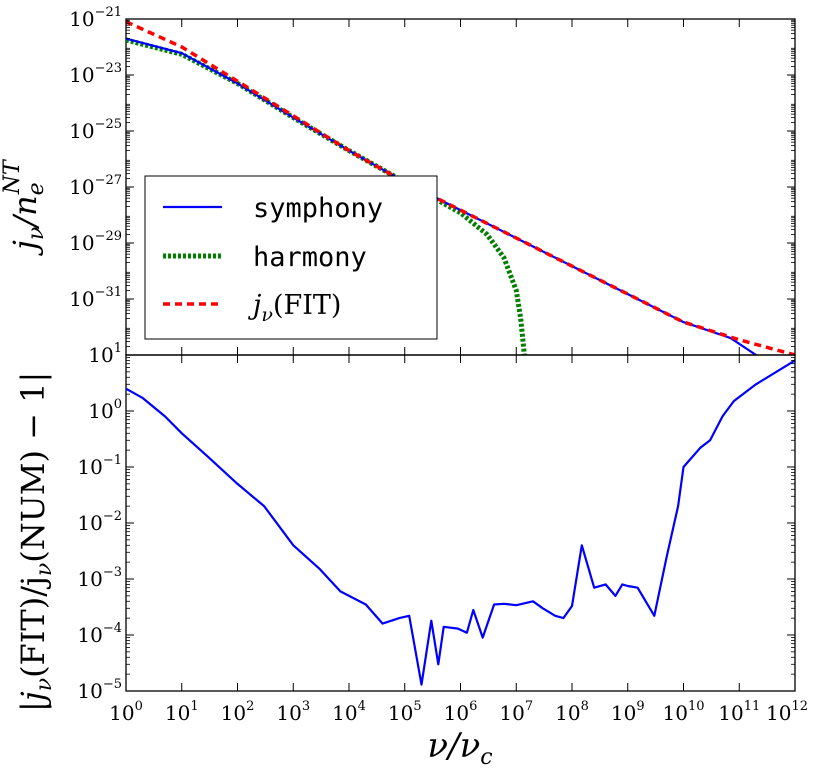  What do you see at coordinates (349, 712) in the screenshot?
I see `x-tick-label: 10⁴` at bounding box center [349, 712].